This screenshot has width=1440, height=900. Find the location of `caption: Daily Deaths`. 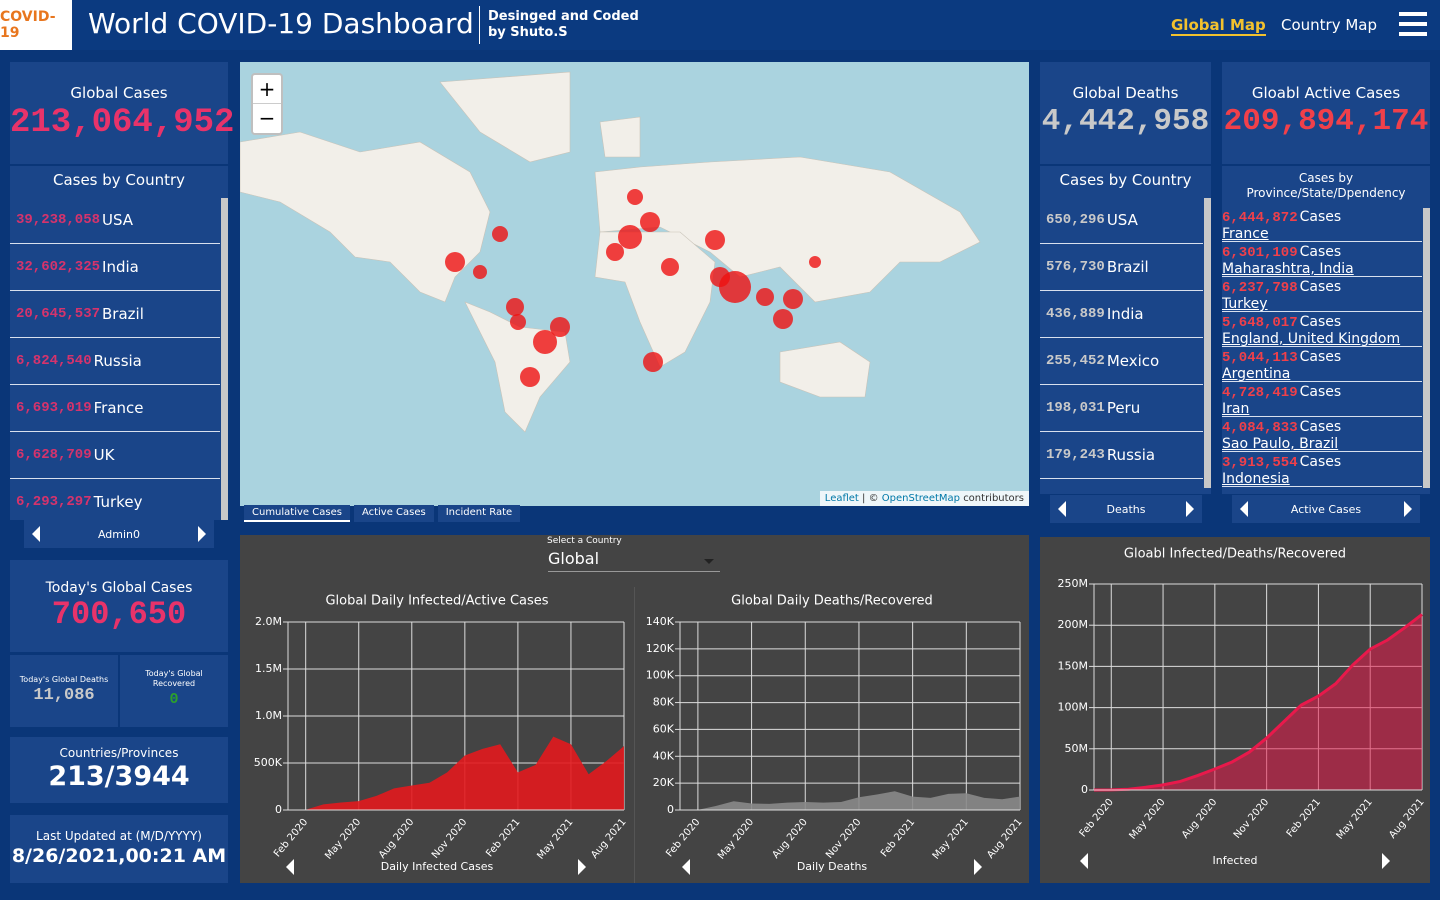

caption: Daily Deaths is located at coordinates (832, 866).